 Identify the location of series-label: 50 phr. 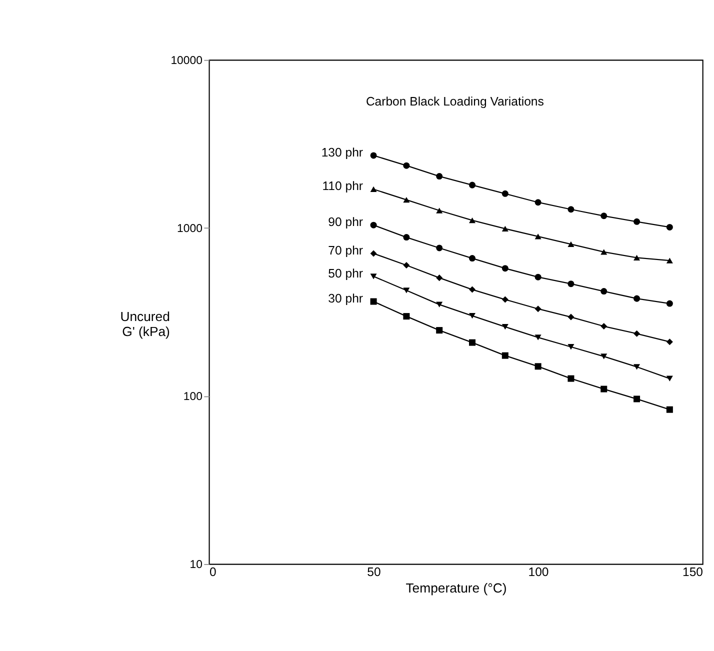
(345, 273).